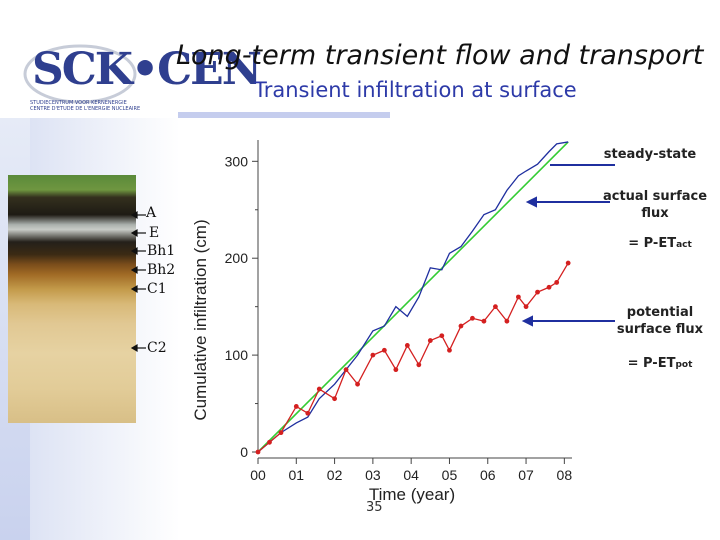 The height and width of the screenshot is (540, 720). I want to click on annotation-pointers, so click(568, 245).